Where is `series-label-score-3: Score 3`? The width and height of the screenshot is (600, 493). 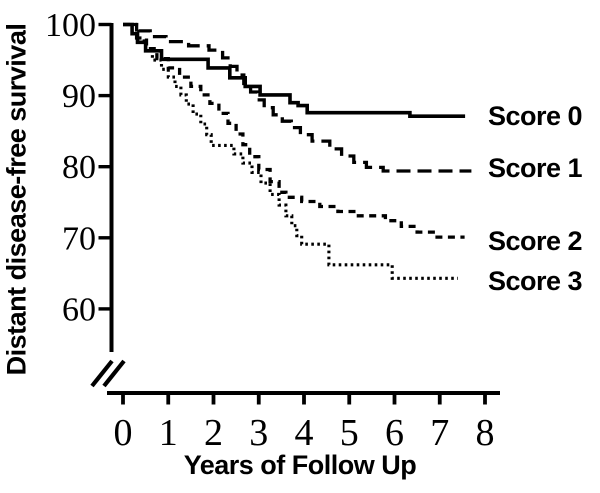 series-label-score-3: Score 3 is located at coordinates (535, 281).